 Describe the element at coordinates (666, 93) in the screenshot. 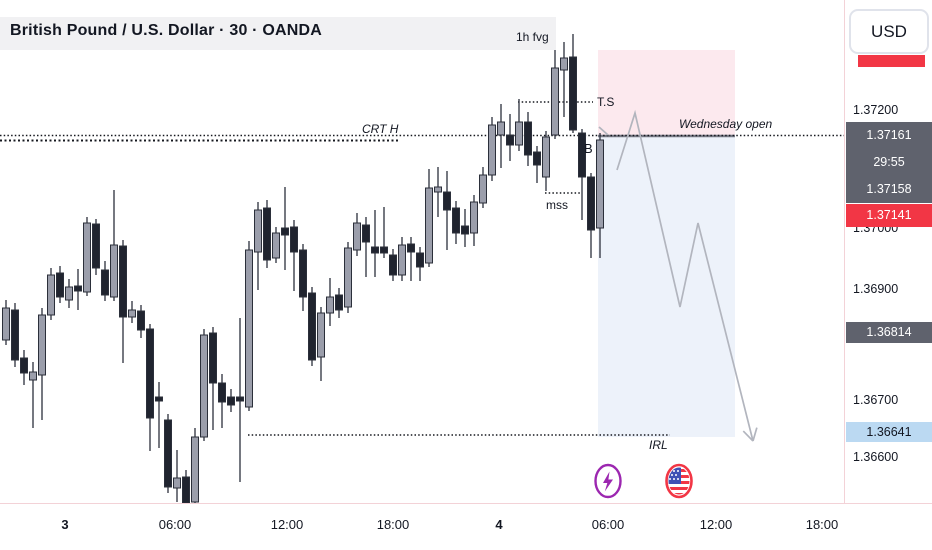

I see `bearish-fvg-zone` at that location.